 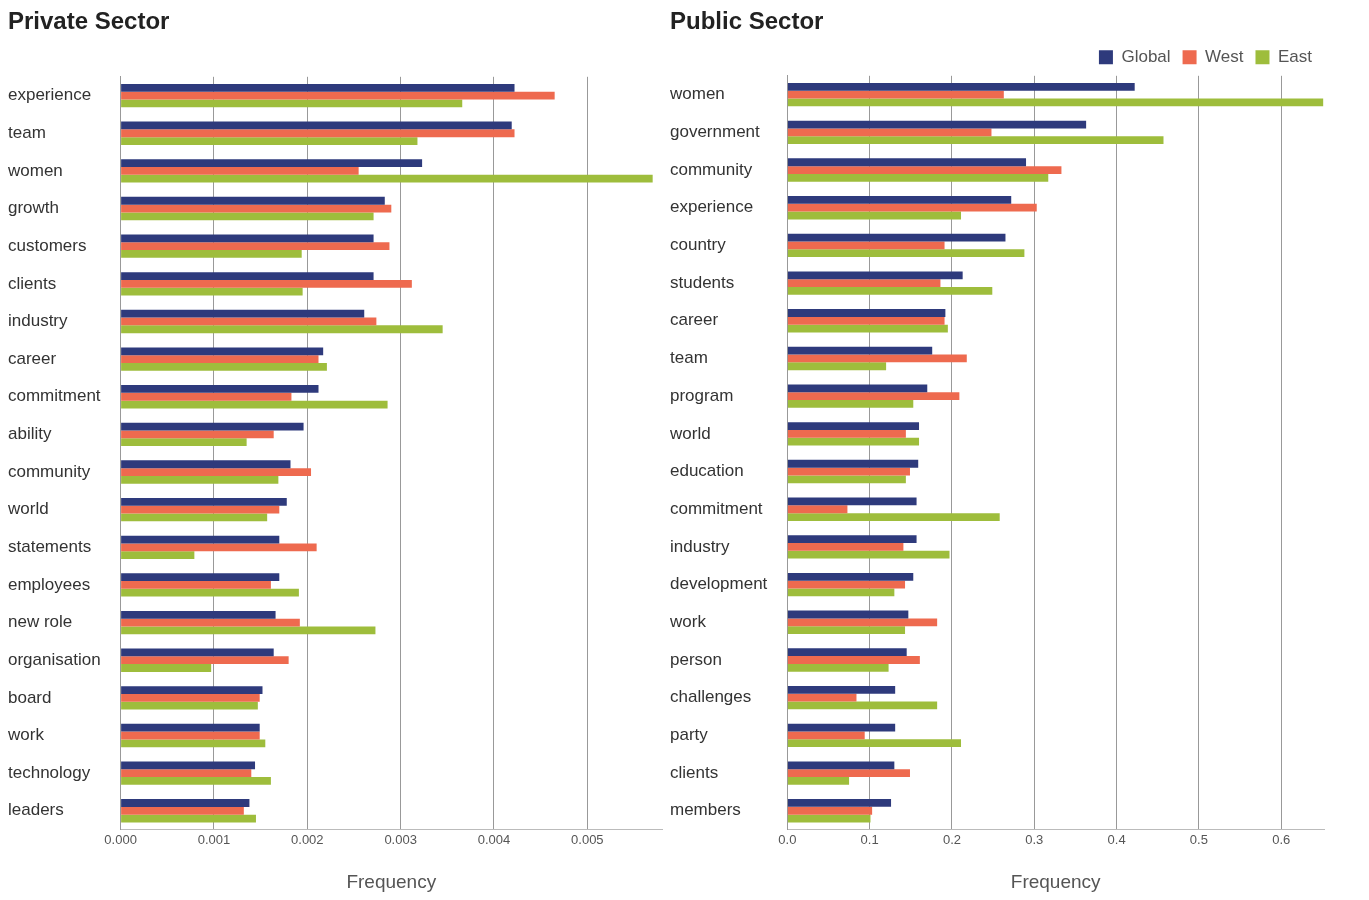 What do you see at coordinates (47, 245) in the screenshot?
I see `y-tick-label: customers` at bounding box center [47, 245].